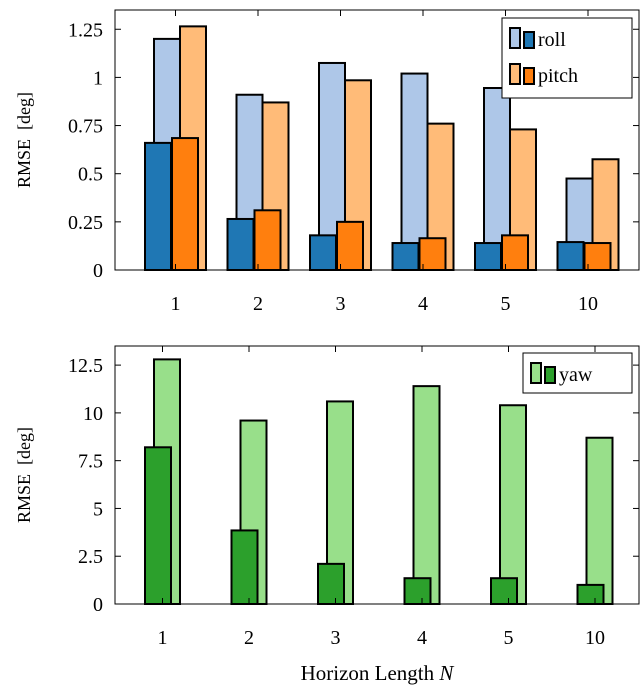  I want to click on legend-swatch-roll-dark, so click(529, 40).